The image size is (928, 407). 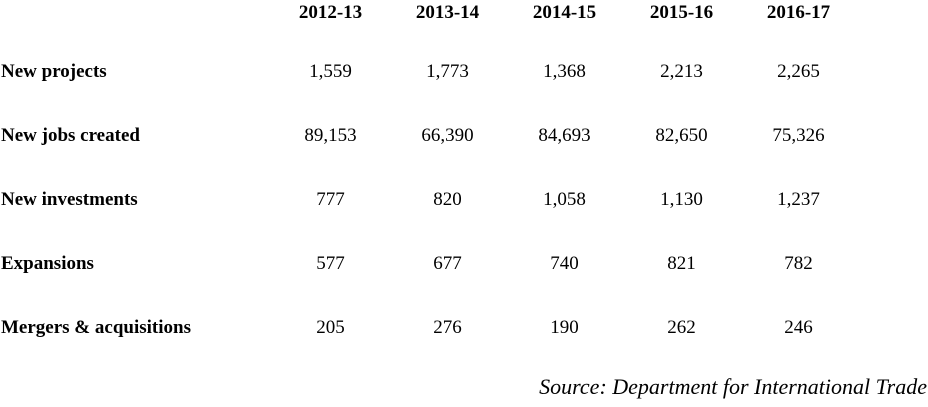 What do you see at coordinates (798, 263) in the screenshot?
I see `cell-expansions-2016-17: 782` at bounding box center [798, 263].